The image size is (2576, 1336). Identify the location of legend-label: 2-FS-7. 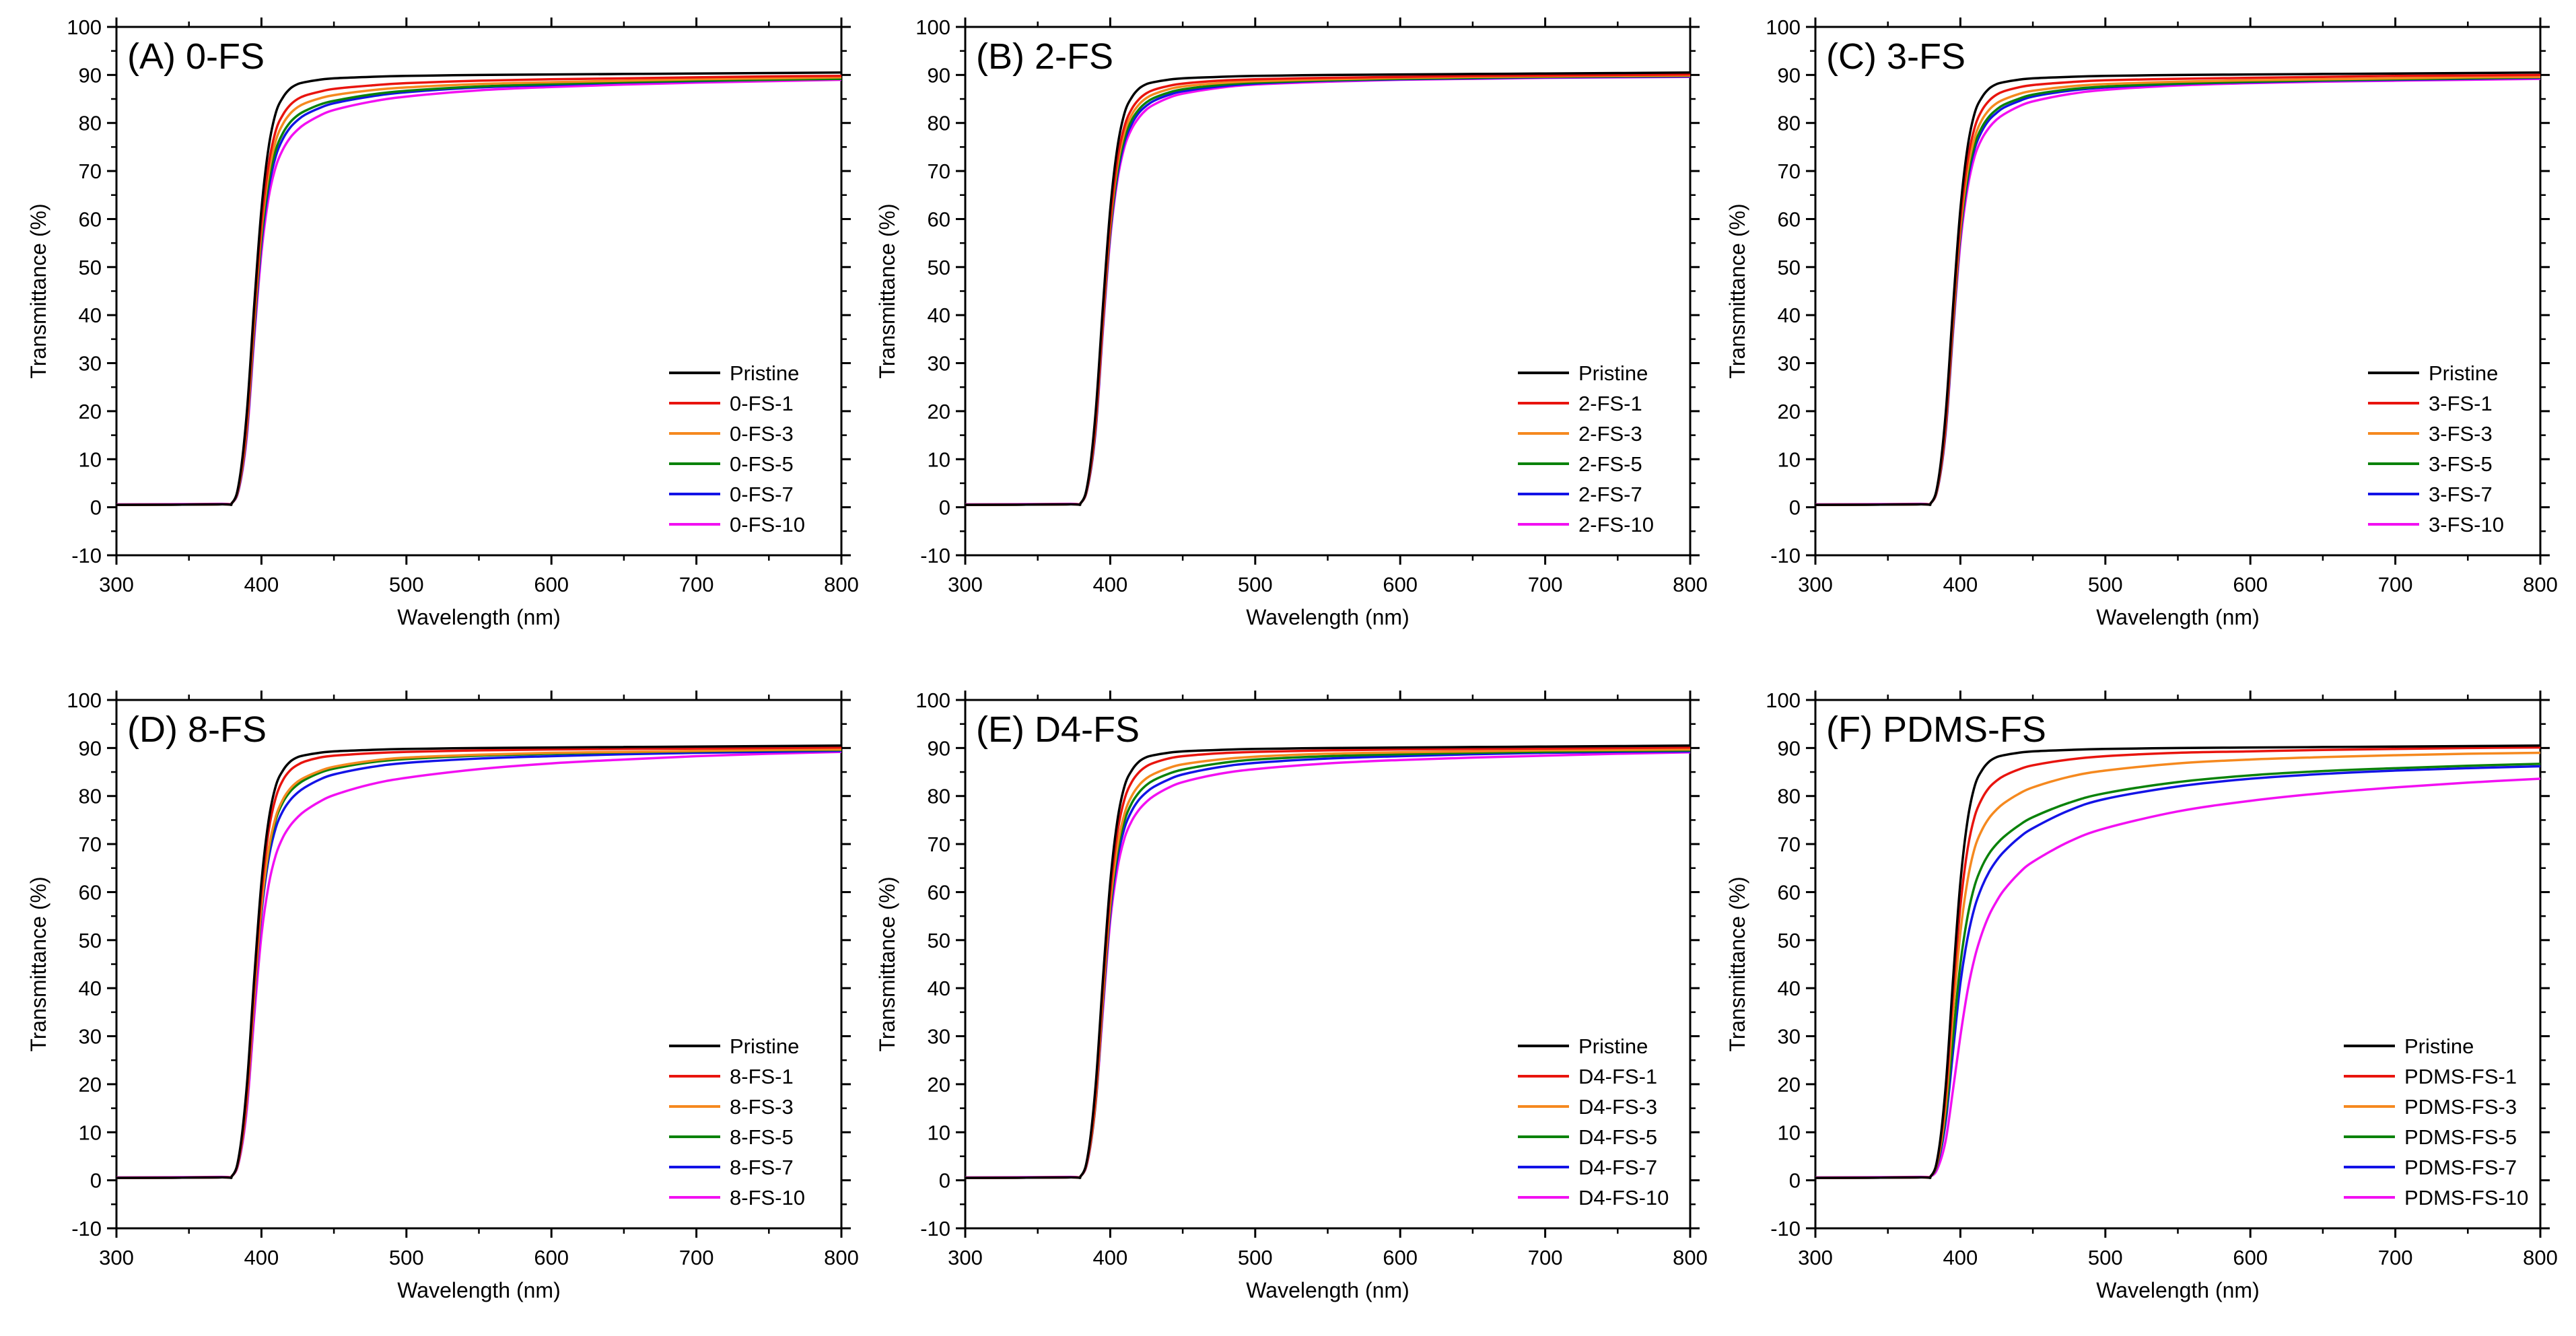
(1610, 494).